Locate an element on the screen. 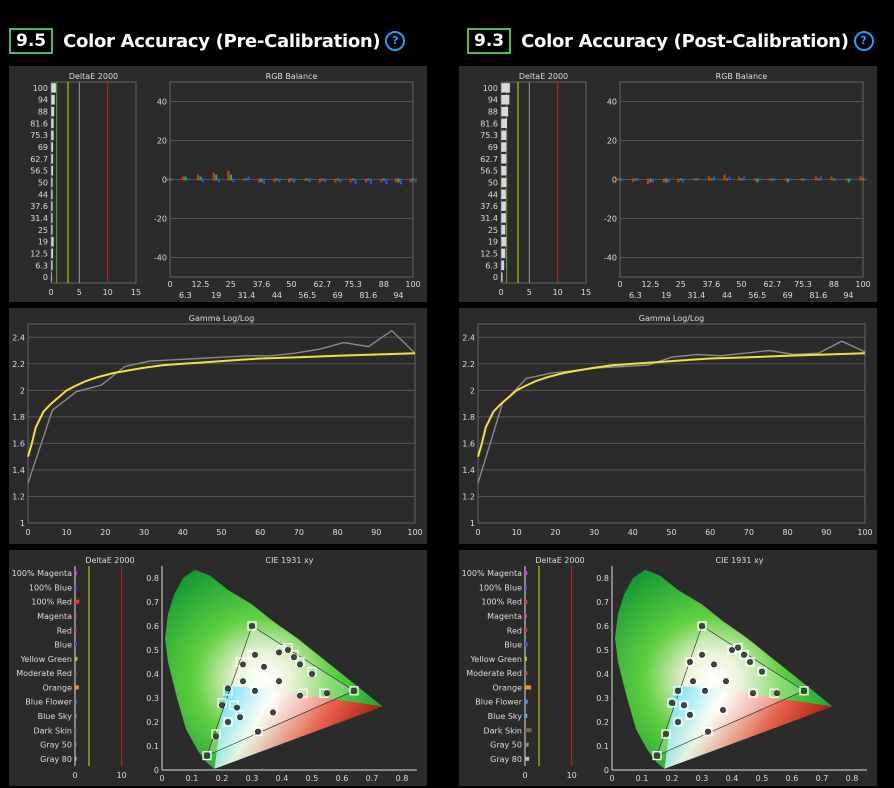  y-tick-label: Gray 50 is located at coordinates (56, 745).